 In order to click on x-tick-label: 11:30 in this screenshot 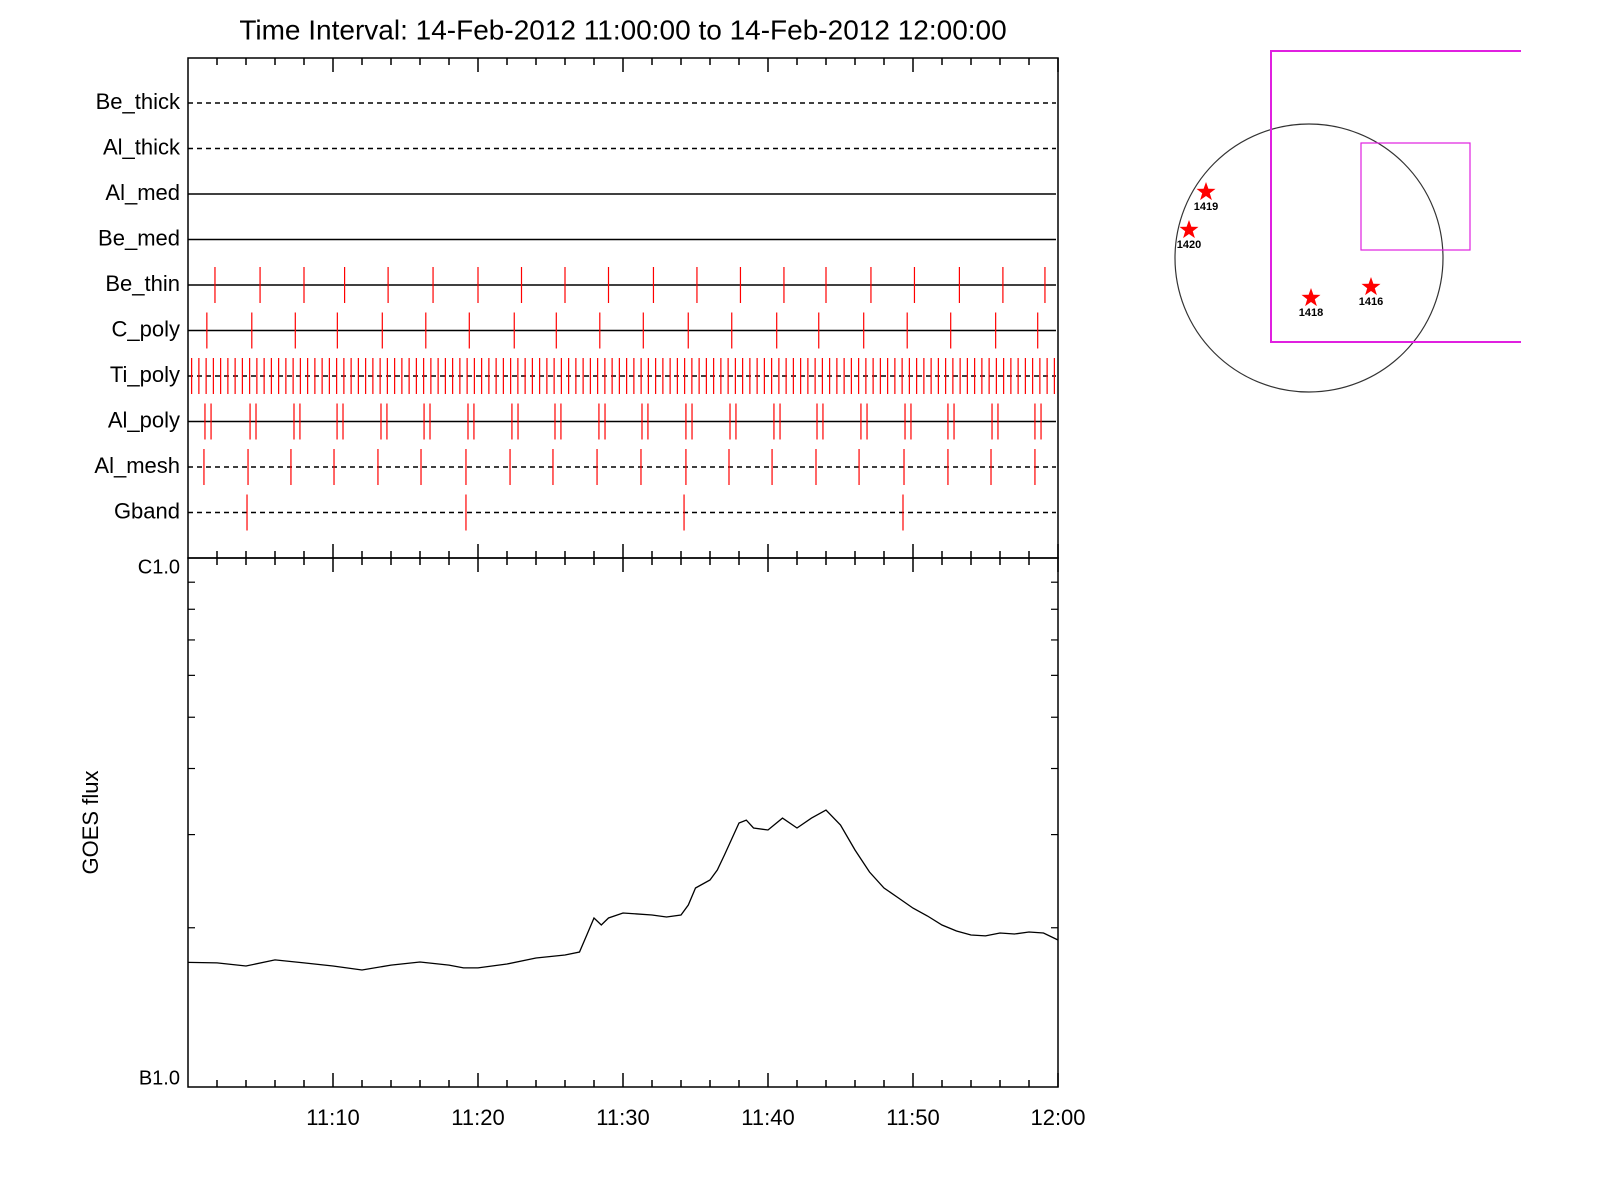, I will do `click(622, 1117)`.